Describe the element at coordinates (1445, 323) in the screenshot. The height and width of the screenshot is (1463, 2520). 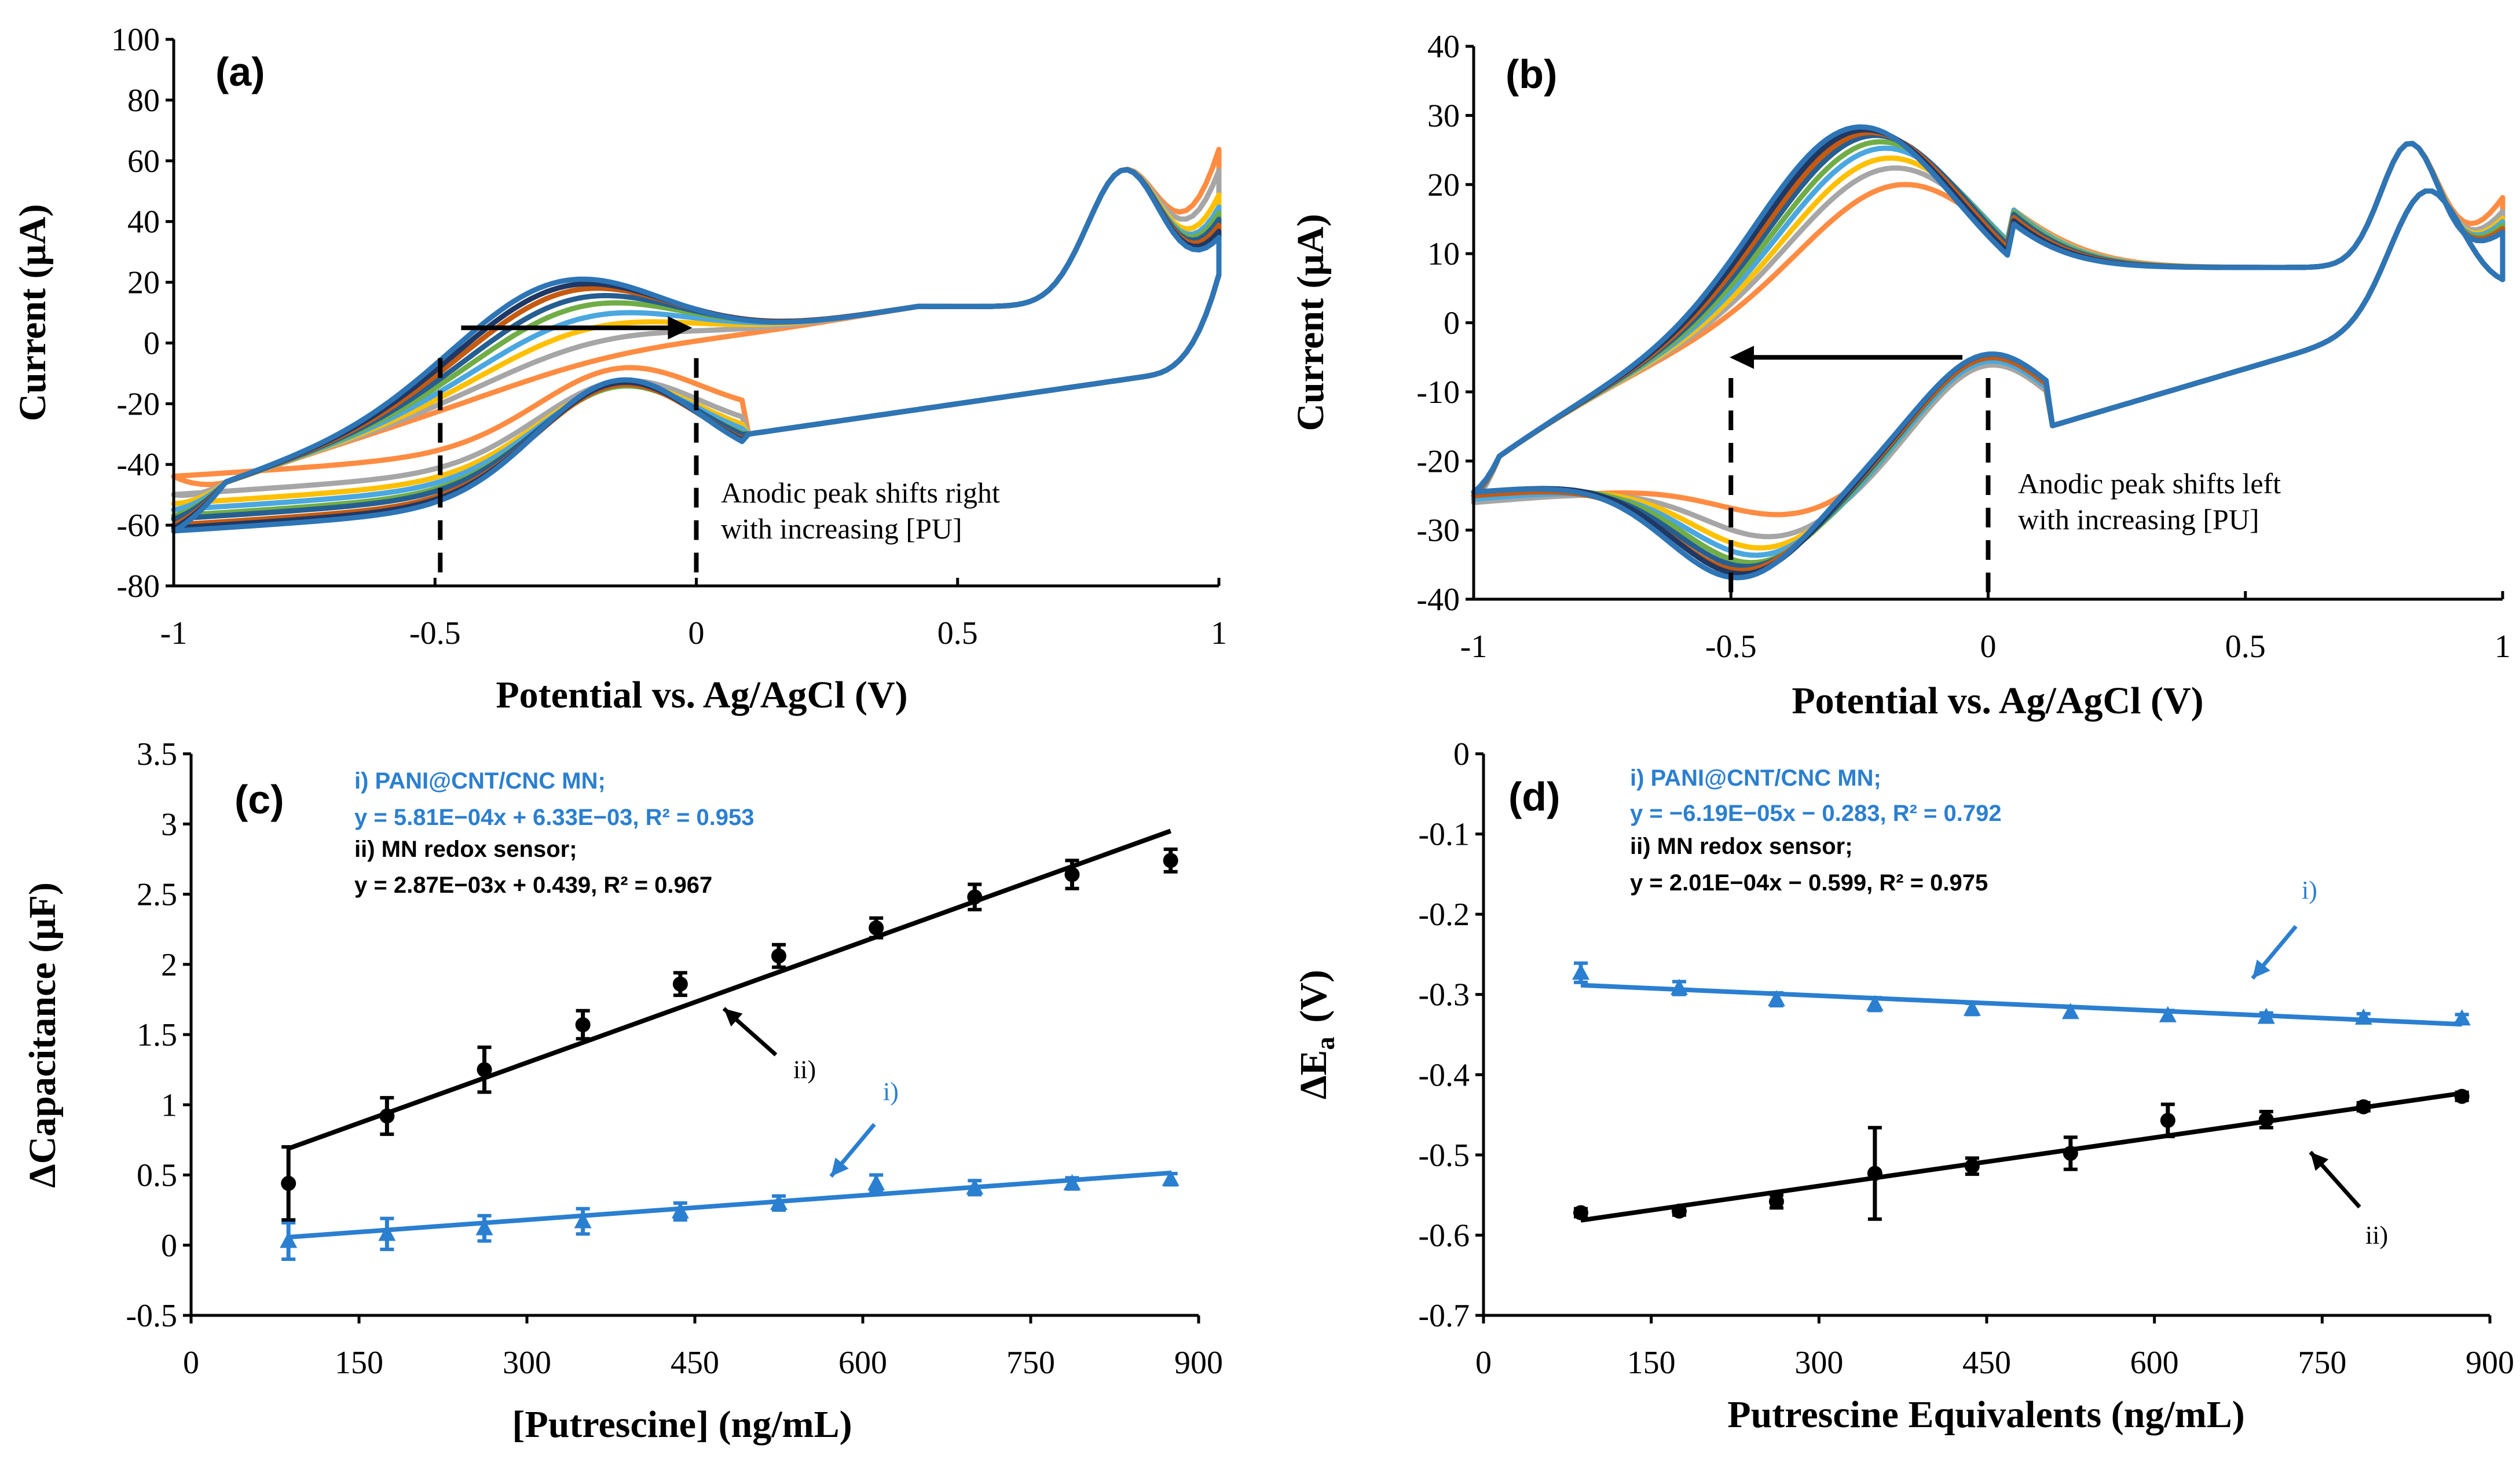
I see `panel-b-y-ticks: -40 -30 -20 -10 0 10 20 30 40` at that location.